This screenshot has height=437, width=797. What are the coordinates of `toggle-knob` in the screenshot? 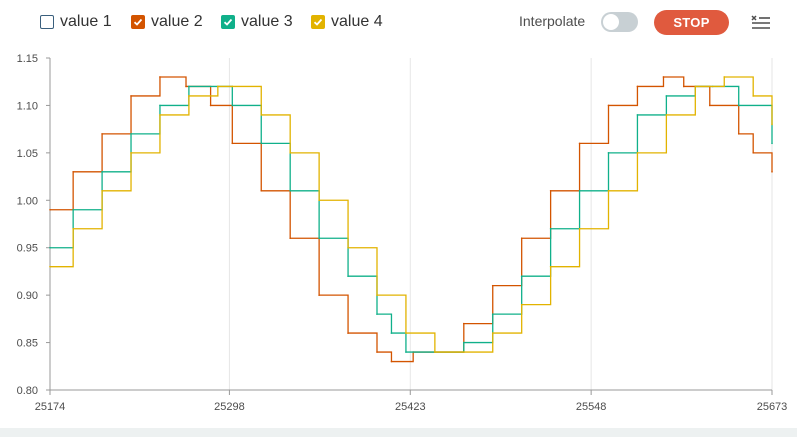 It's located at (611, 22).